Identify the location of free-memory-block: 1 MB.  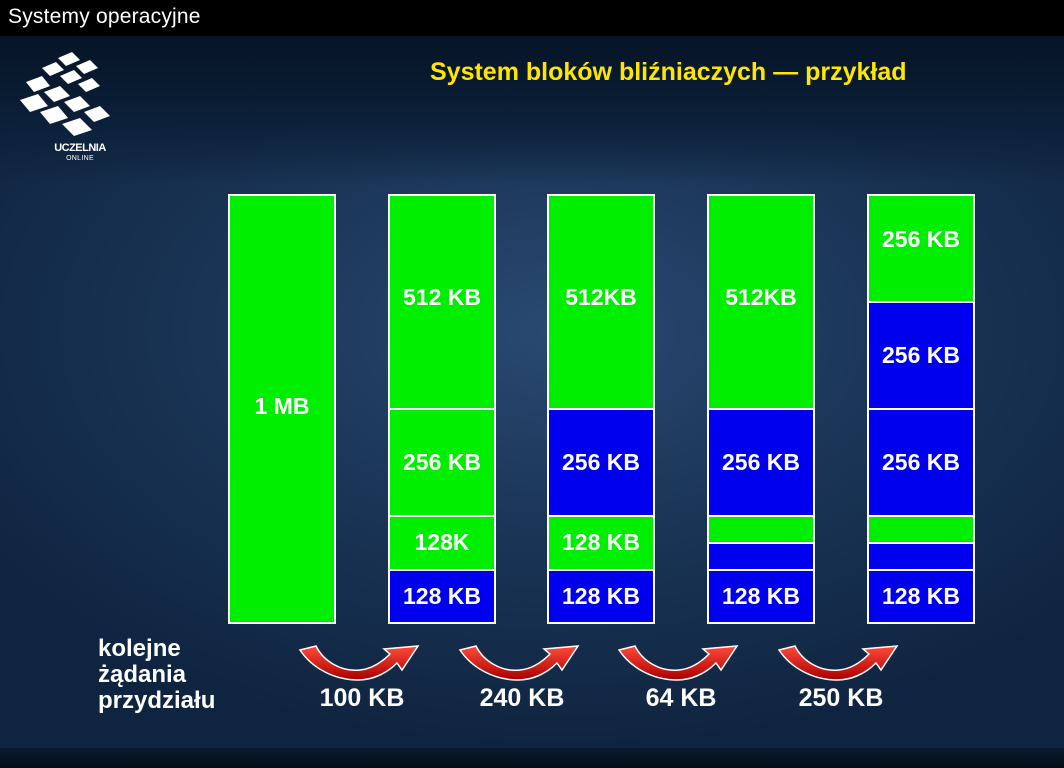
(282, 409).